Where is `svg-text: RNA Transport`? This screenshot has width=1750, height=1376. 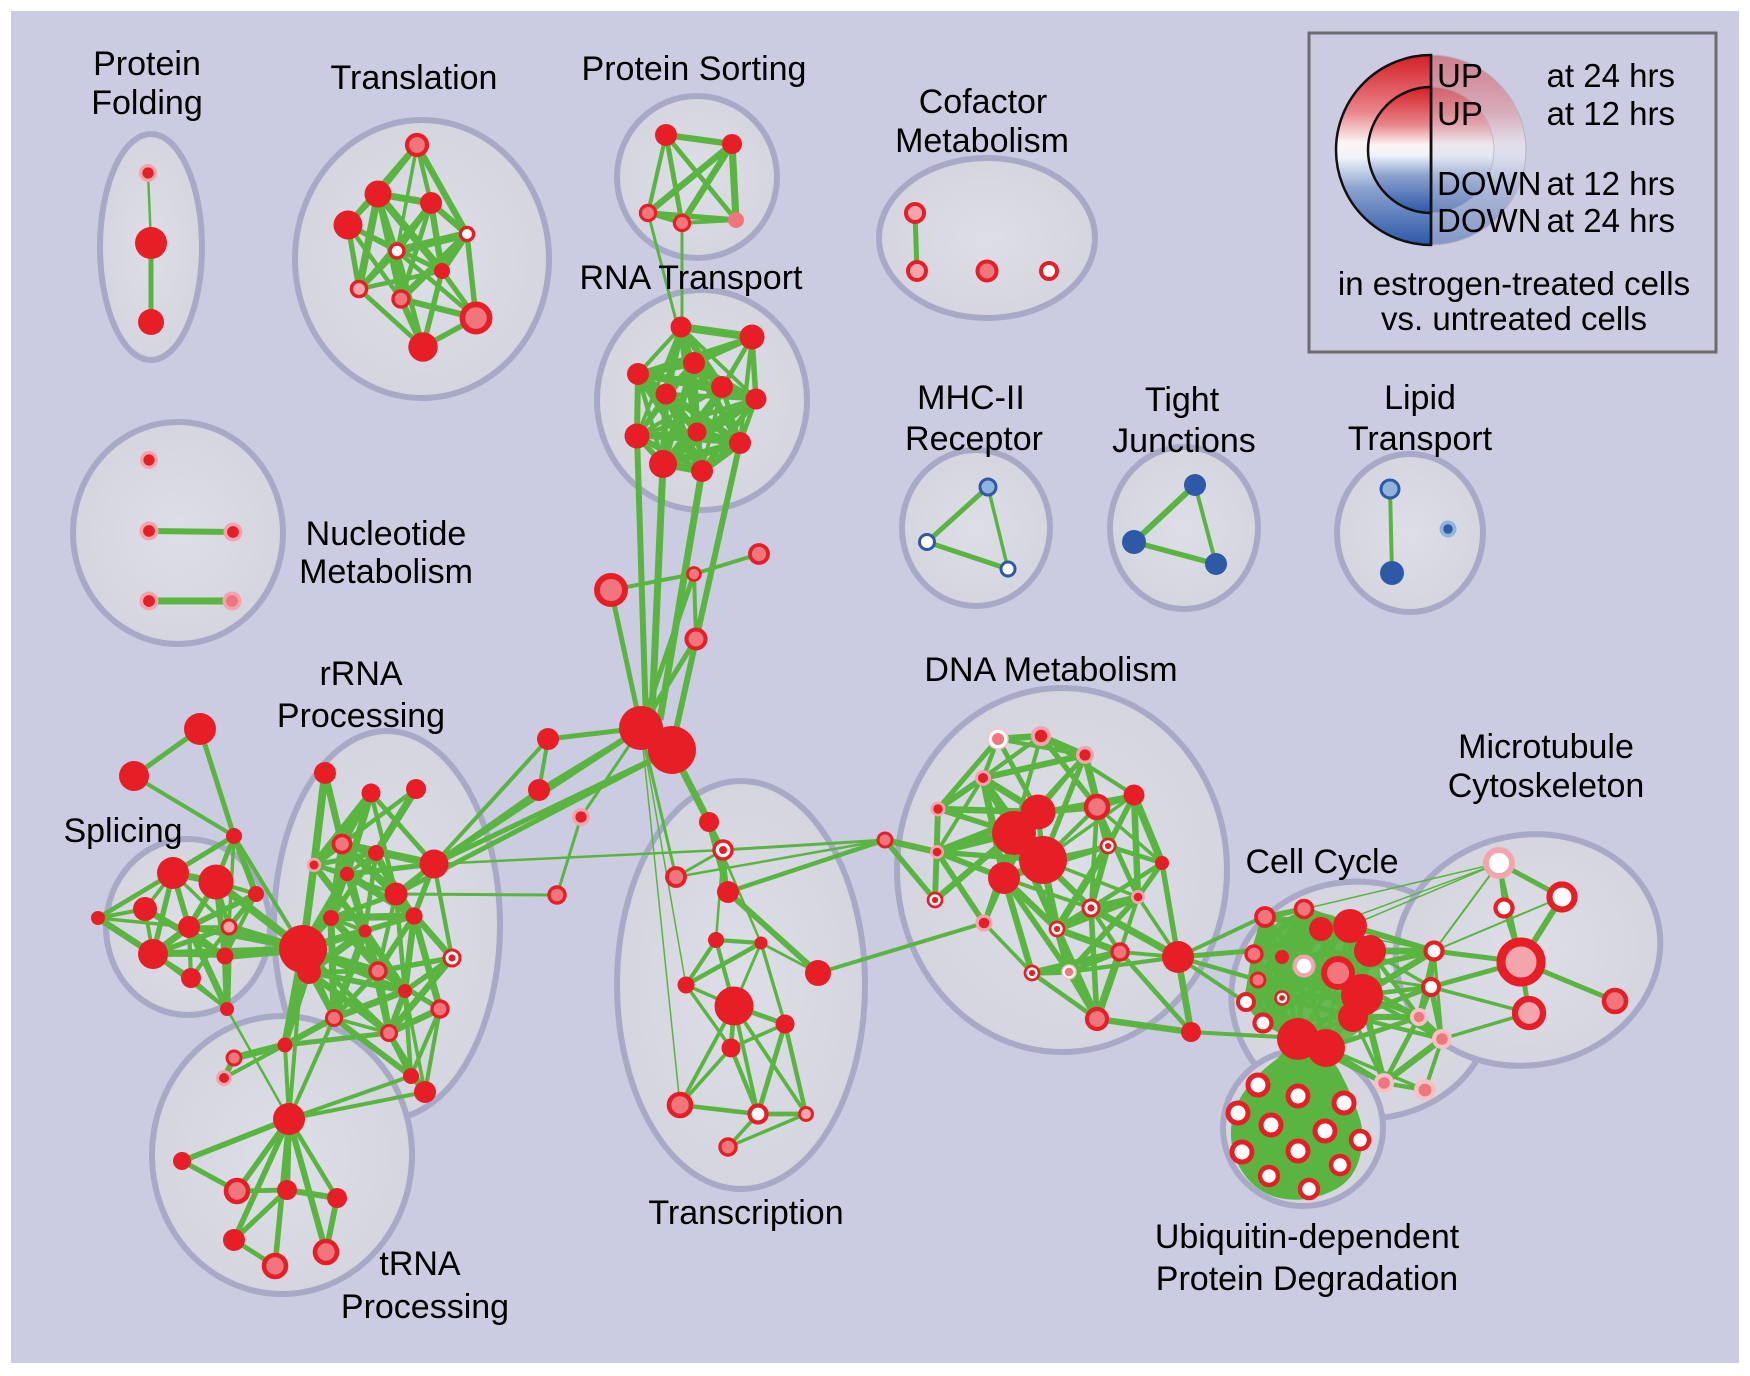
svg-text: RNA Transport is located at coordinates (692, 278).